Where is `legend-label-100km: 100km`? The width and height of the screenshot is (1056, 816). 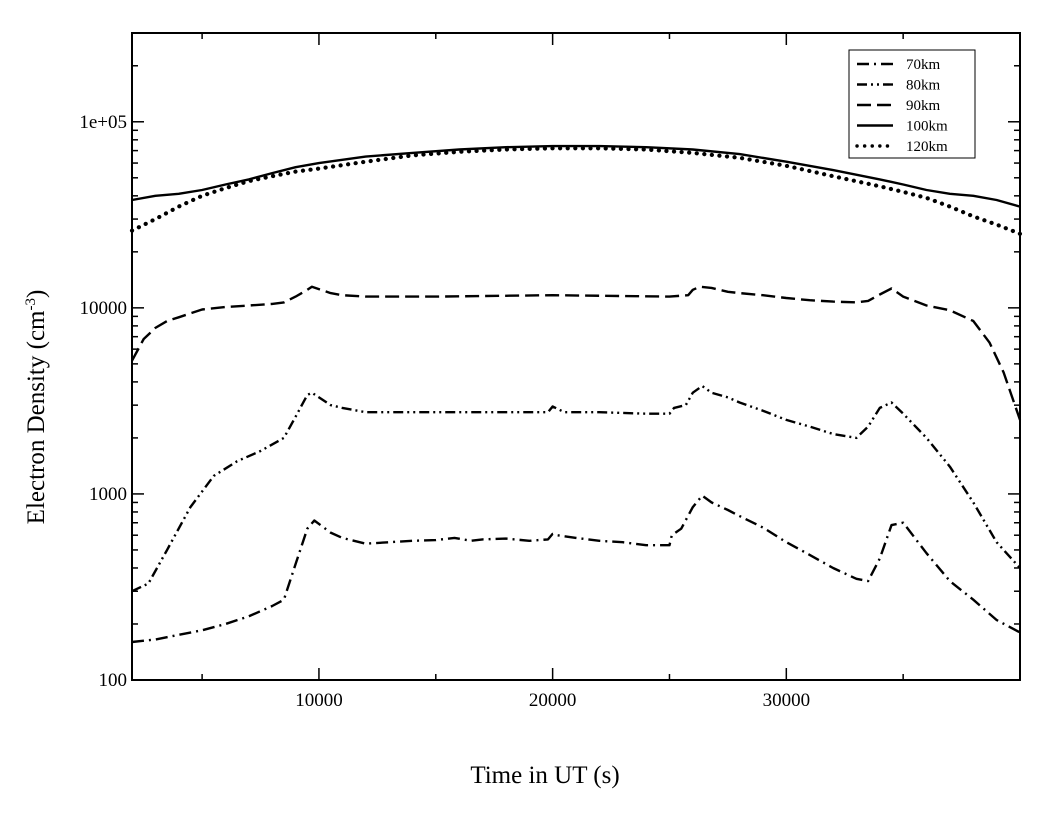 legend-label-100km: 100km is located at coordinates (927, 127).